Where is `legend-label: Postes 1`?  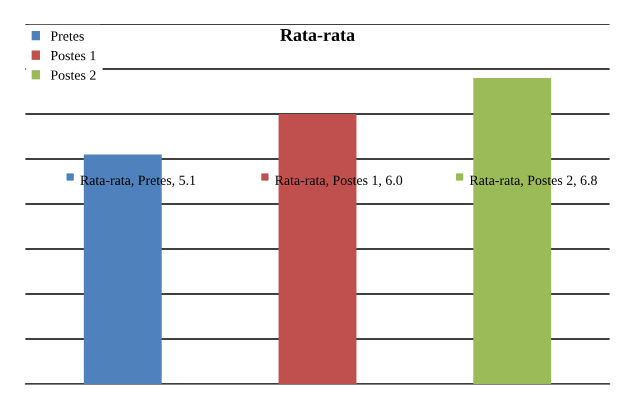 legend-label: Postes 1 is located at coordinates (73, 55).